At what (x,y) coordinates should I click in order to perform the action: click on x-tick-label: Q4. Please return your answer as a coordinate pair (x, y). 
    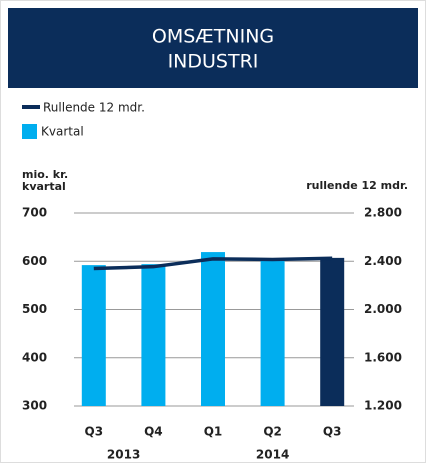
    Looking at the image, I should click on (153, 432).